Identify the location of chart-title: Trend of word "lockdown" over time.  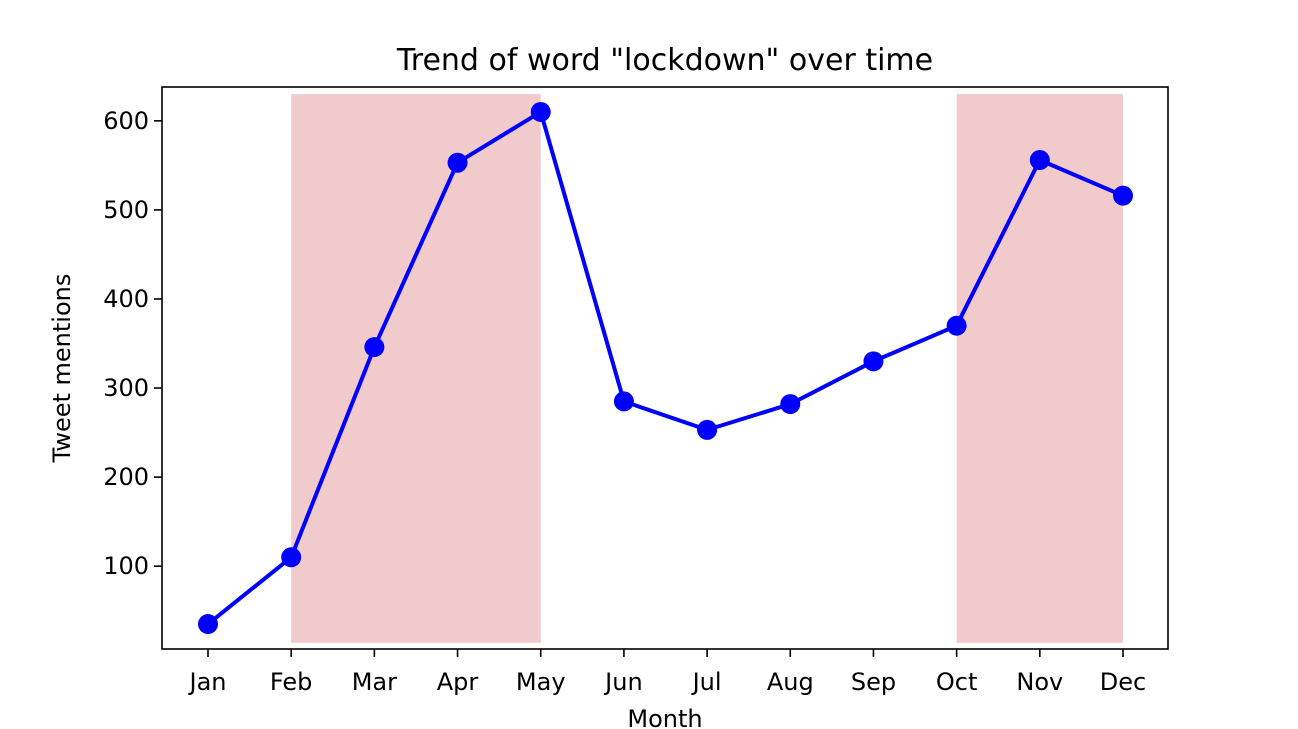
(664, 60).